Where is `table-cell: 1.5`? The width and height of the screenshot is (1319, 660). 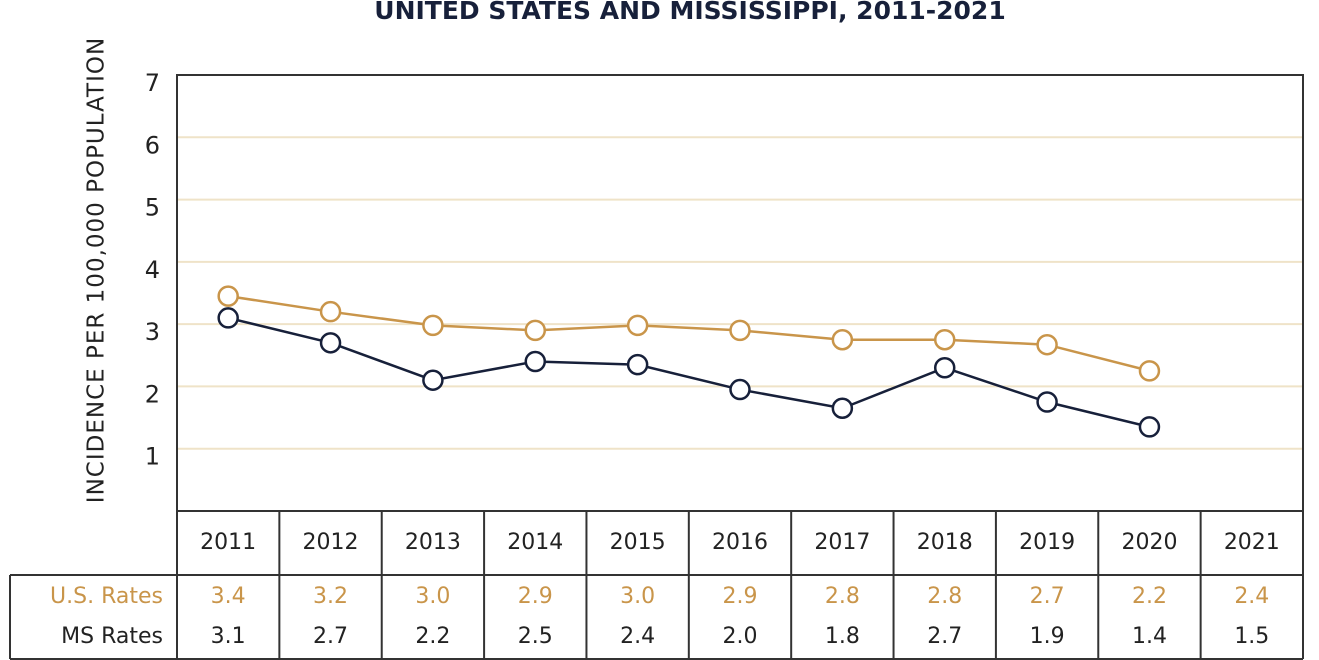
table-cell: 1.5 is located at coordinates (1251, 636).